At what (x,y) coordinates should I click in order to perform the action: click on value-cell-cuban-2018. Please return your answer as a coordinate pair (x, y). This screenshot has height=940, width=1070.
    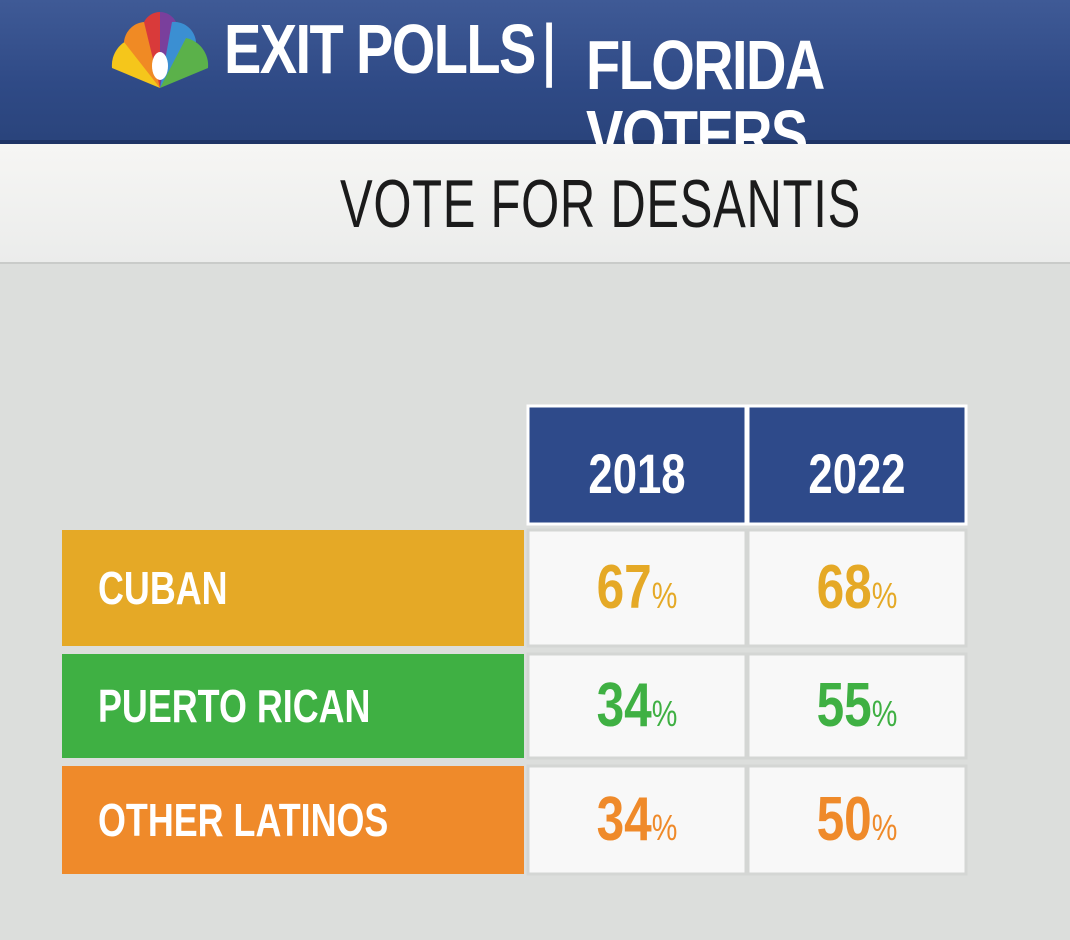
    Looking at the image, I should click on (637, 588).